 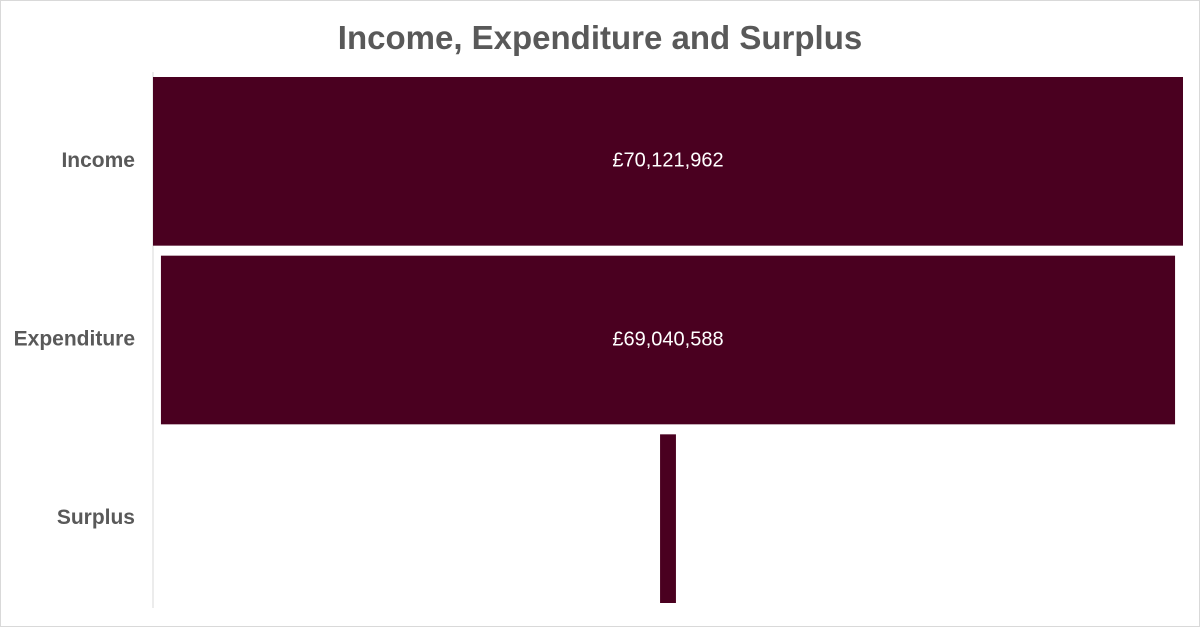 What do you see at coordinates (98, 160) in the screenshot?
I see `category-label-income: Income` at bounding box center [98, 160].